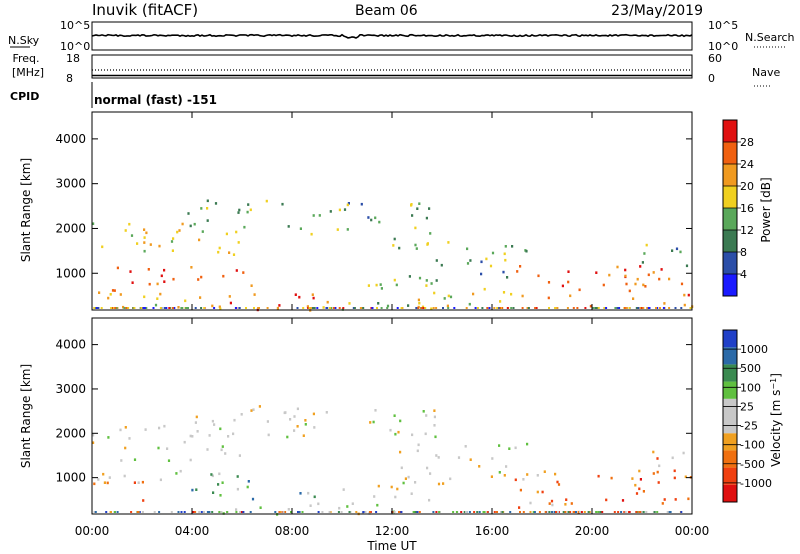 Image resolution: width=800 pixels, height=554 pixels. I want to click on power-colorbar-label: Power [dB], so click(766, 209).